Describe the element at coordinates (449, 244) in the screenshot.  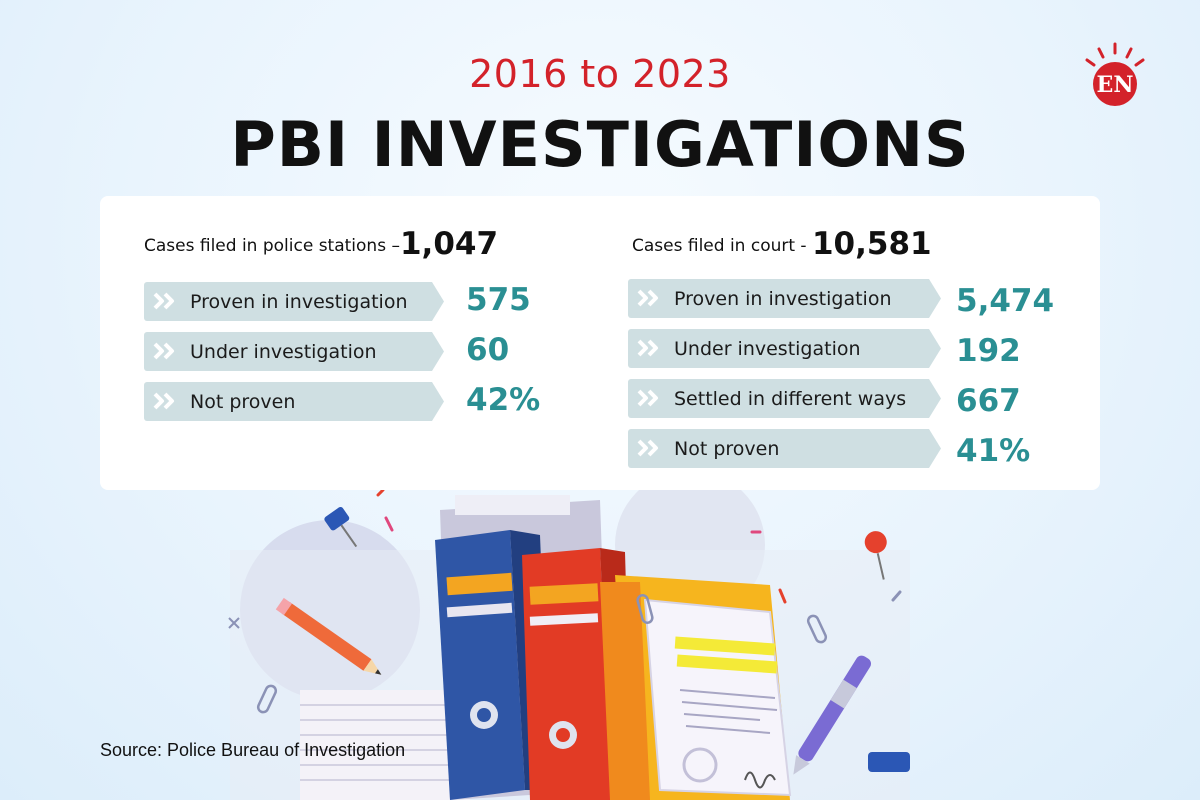
I see `police-total: 1,047` at that location.